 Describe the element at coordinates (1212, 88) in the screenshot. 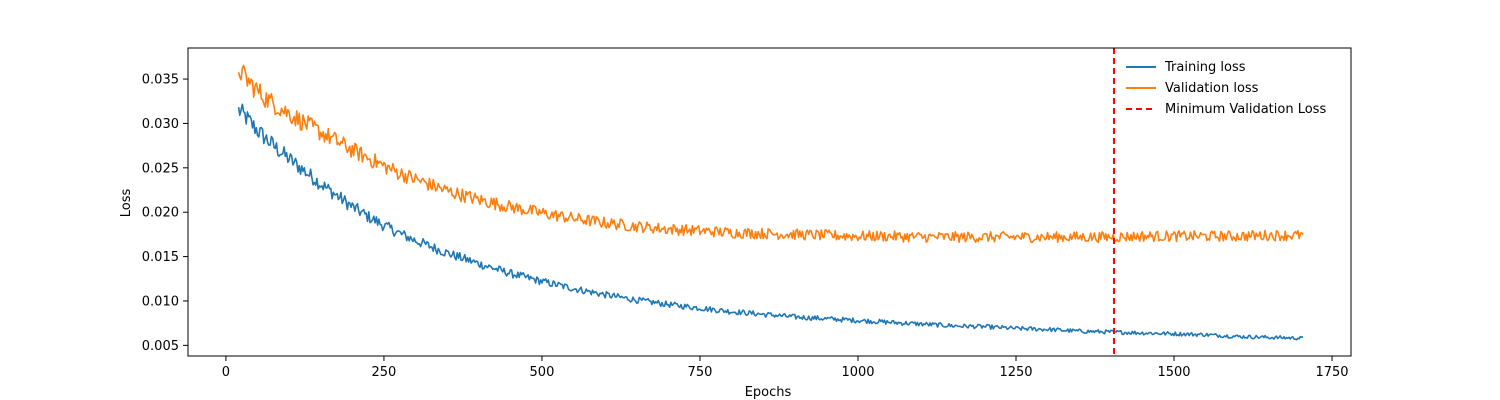

I see `legend-validation-label: Validation loss` at that location.